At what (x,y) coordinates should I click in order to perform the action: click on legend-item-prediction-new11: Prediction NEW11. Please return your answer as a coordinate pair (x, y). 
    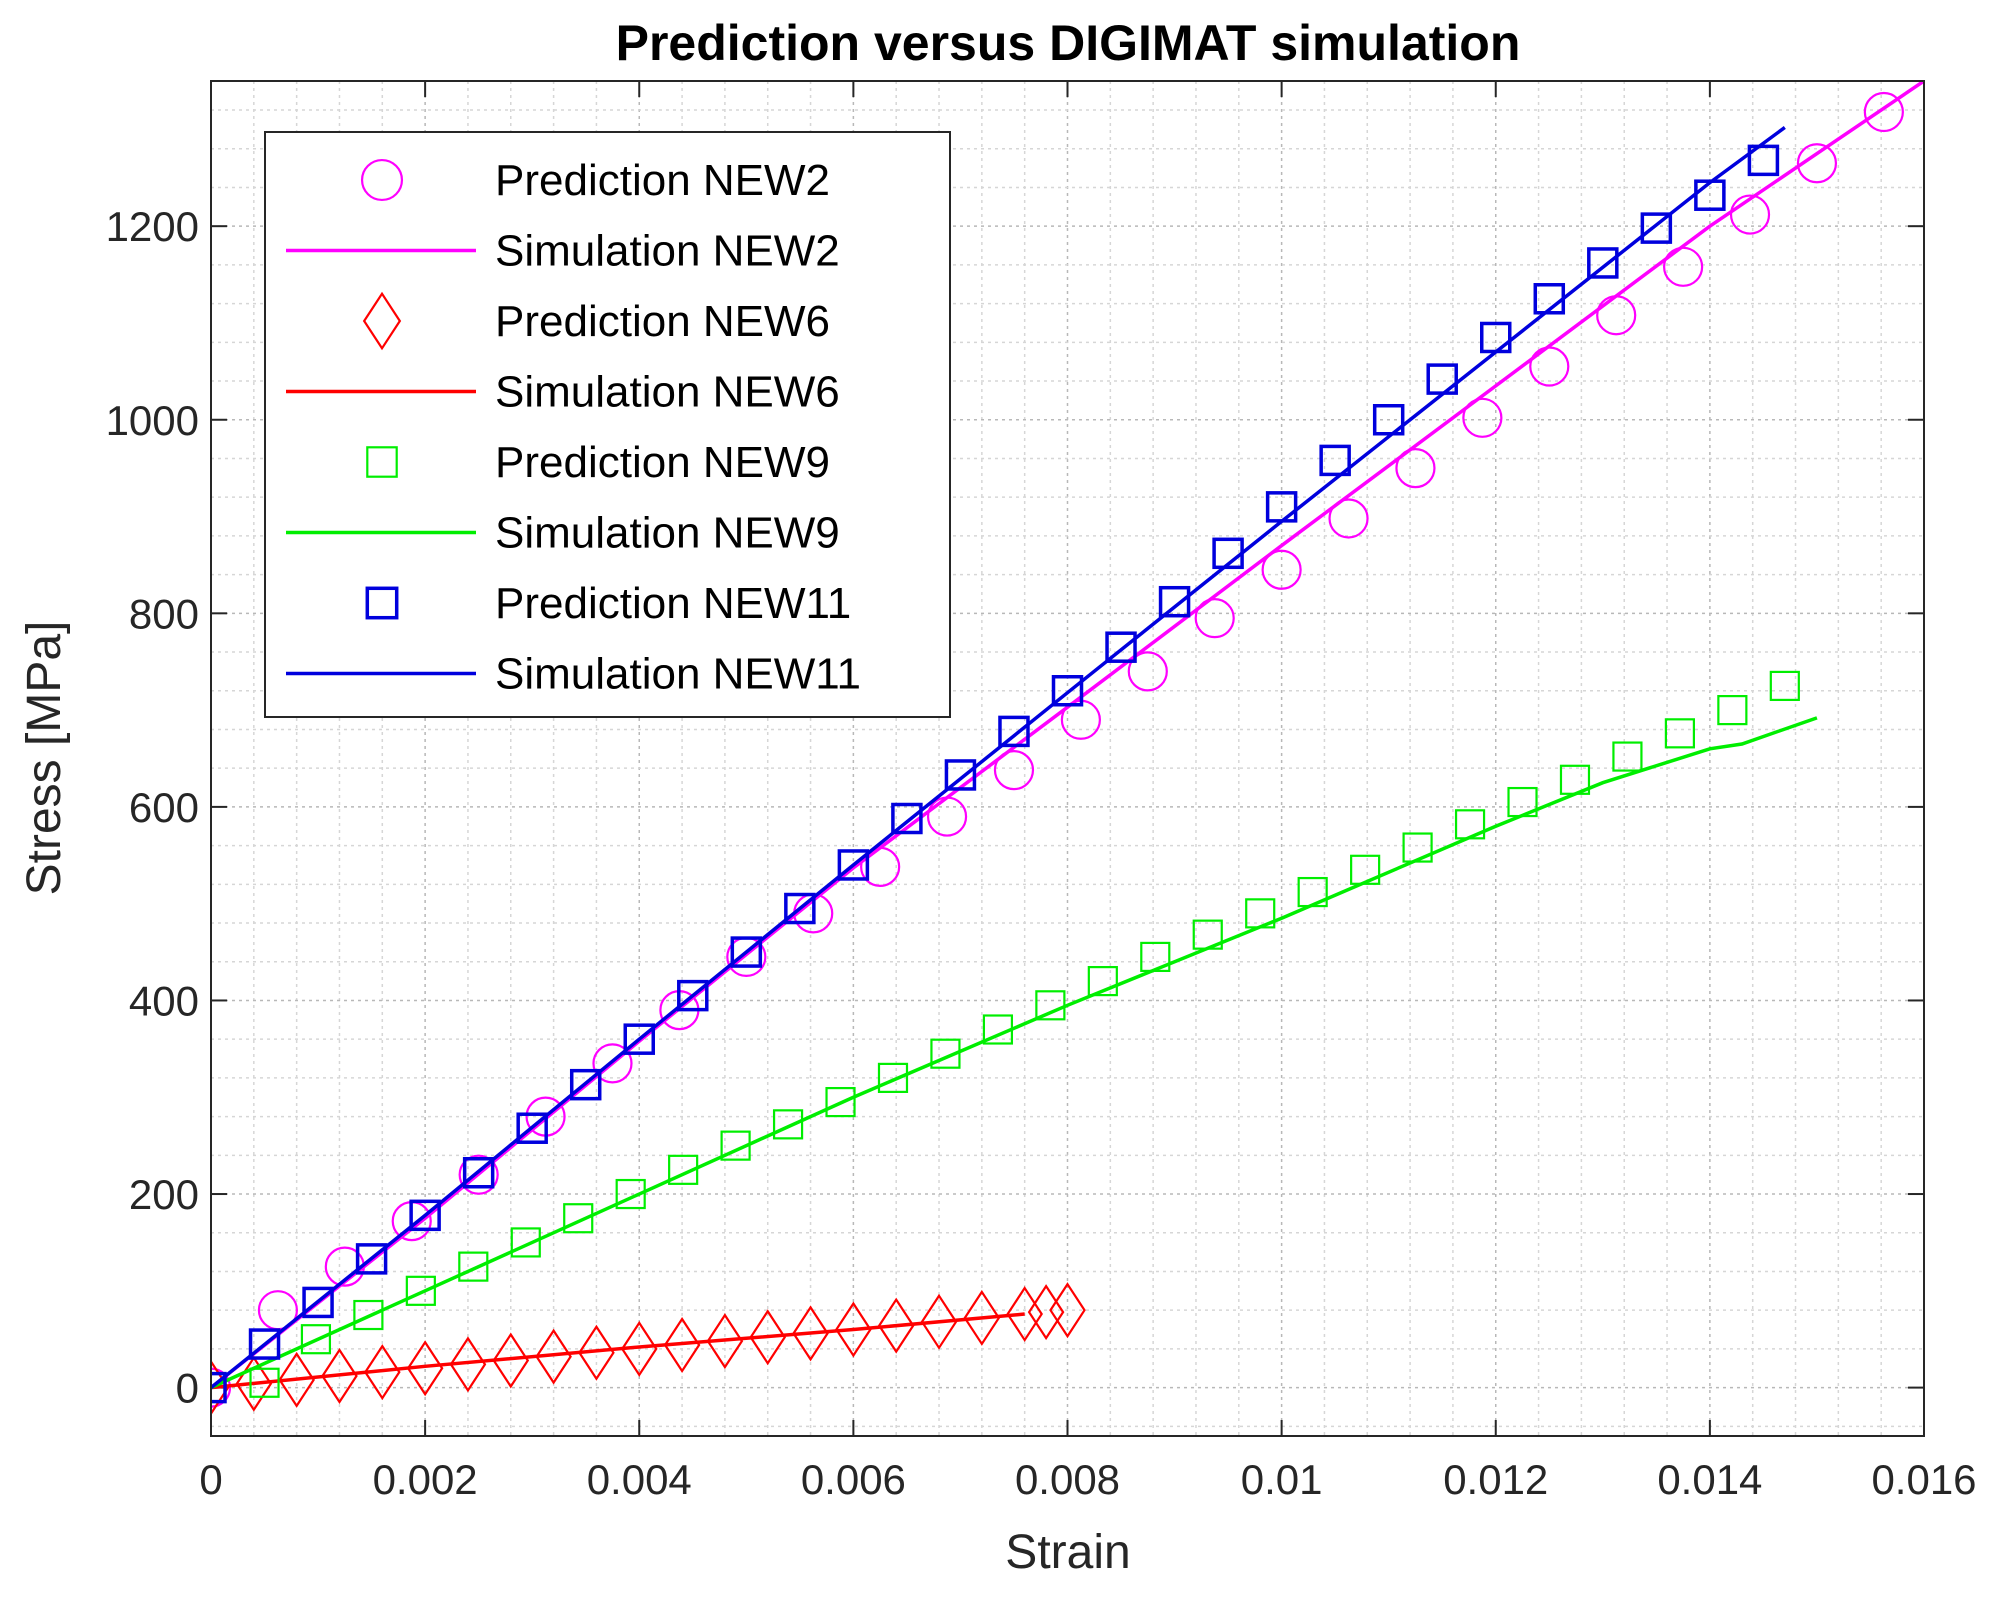
    Looking at the image, I should click on (608, 603).